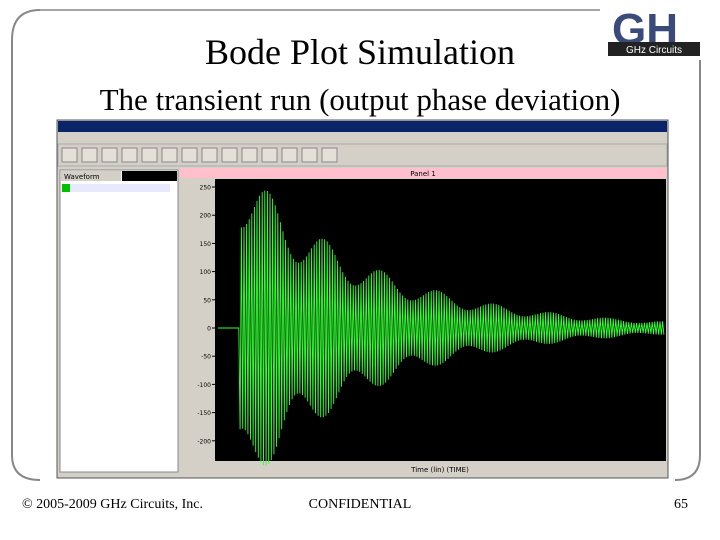 The height and width of the screenshot is (540, 720). What do you see at coordinates (26, 245) in the screenshot?
I see `frame-left` at bounding box center [26, 245].